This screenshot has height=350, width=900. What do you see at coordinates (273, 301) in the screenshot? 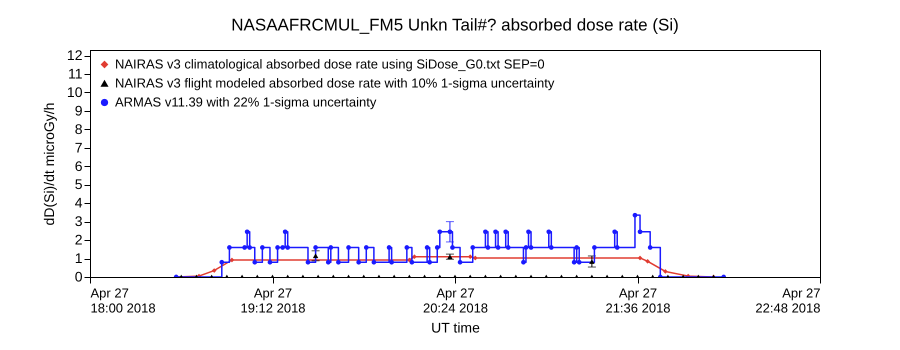
I see `x-tick-label: Apr 27 19:12 2018` at bounding box center [273, 301].